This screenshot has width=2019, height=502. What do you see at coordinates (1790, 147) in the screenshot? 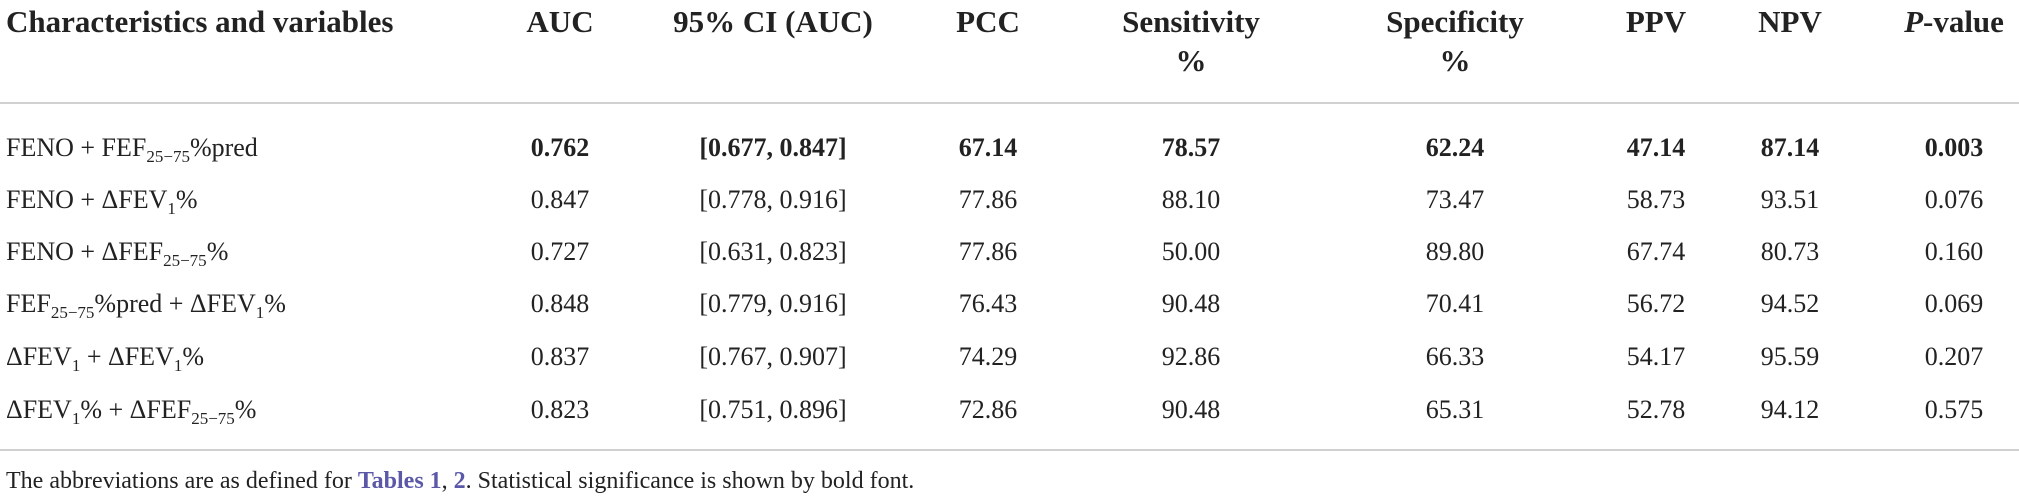
I see `table-cell: 87.14` at bounding box center [1790, 147].